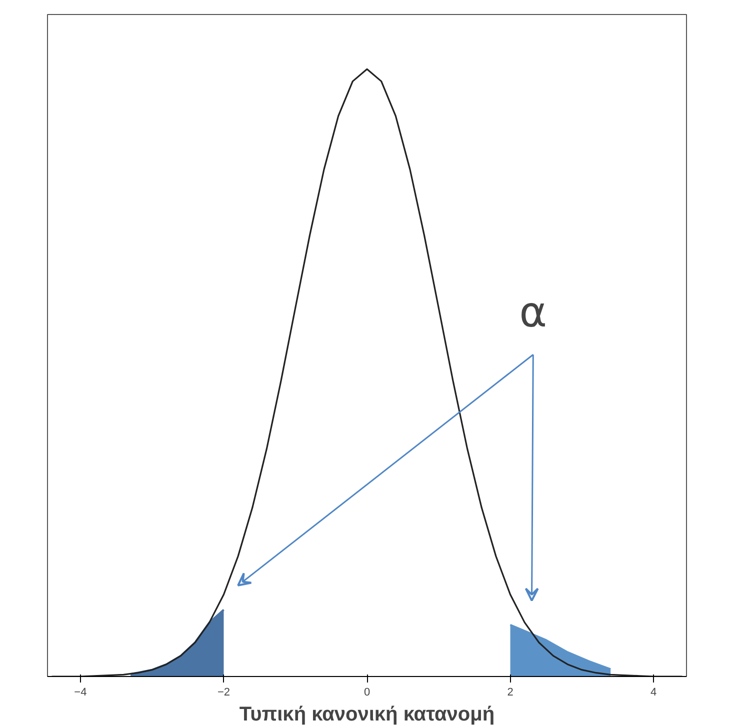  What do you see at coordinates (533, 311) in the screenshot?
I see `annotation: α` at bounding box center [533, 311].